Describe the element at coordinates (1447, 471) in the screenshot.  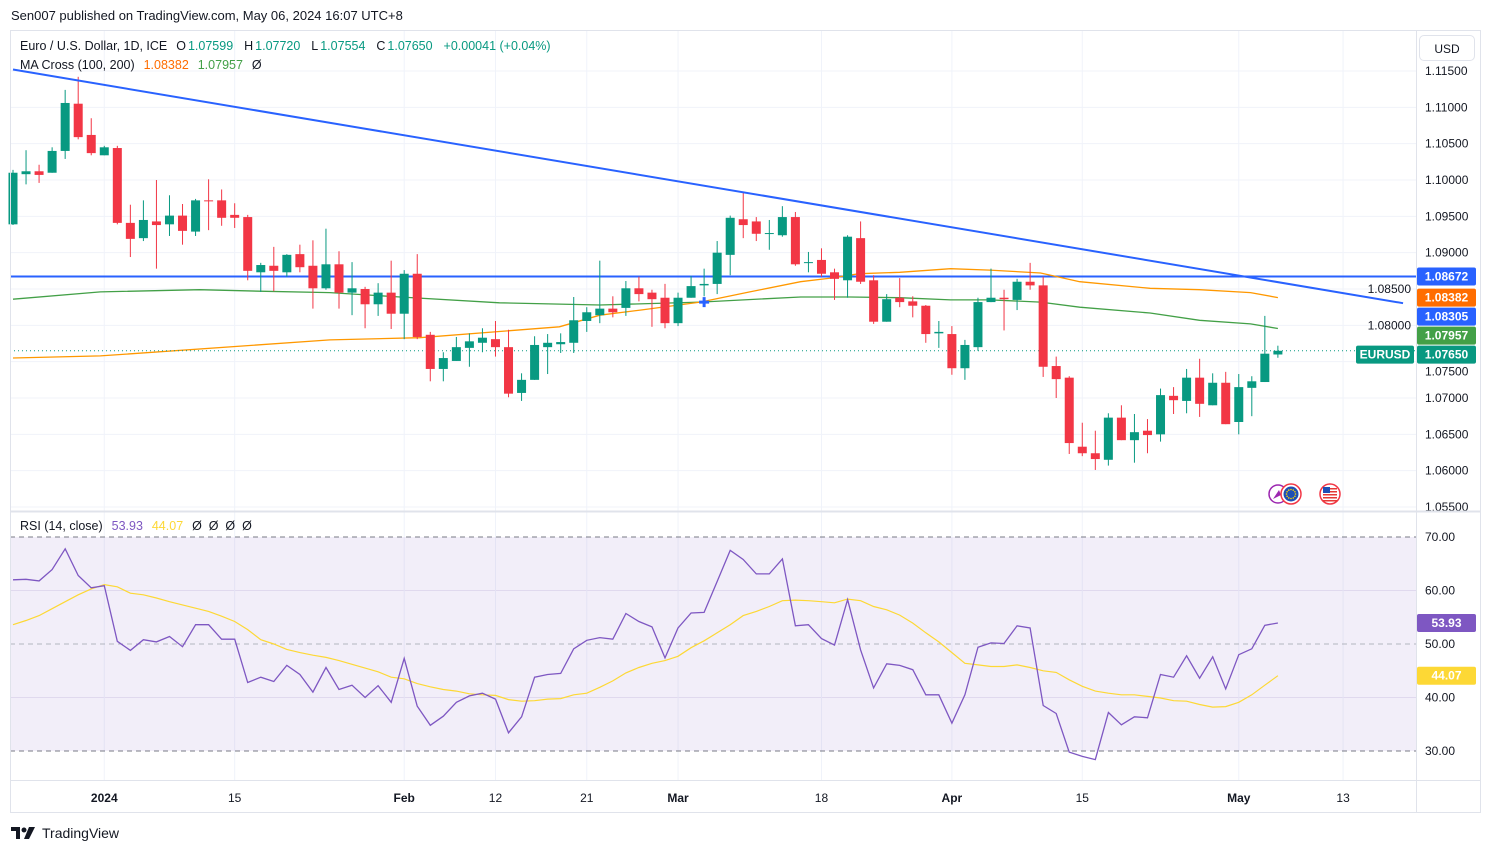
I see `price-tick-label: 1.06000` at that location.